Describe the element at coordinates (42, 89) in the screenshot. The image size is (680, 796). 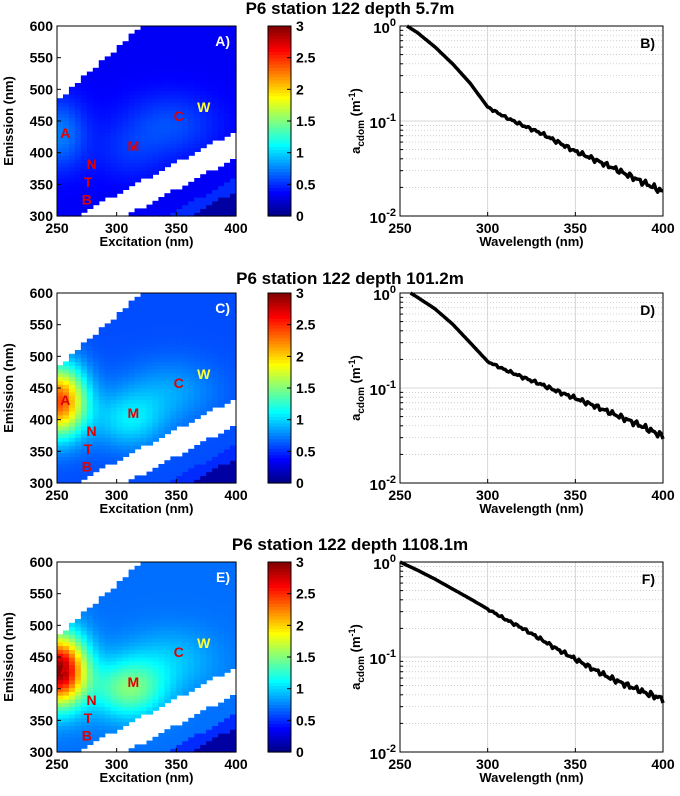
I see `eem-ytick-label: 500` at that location.